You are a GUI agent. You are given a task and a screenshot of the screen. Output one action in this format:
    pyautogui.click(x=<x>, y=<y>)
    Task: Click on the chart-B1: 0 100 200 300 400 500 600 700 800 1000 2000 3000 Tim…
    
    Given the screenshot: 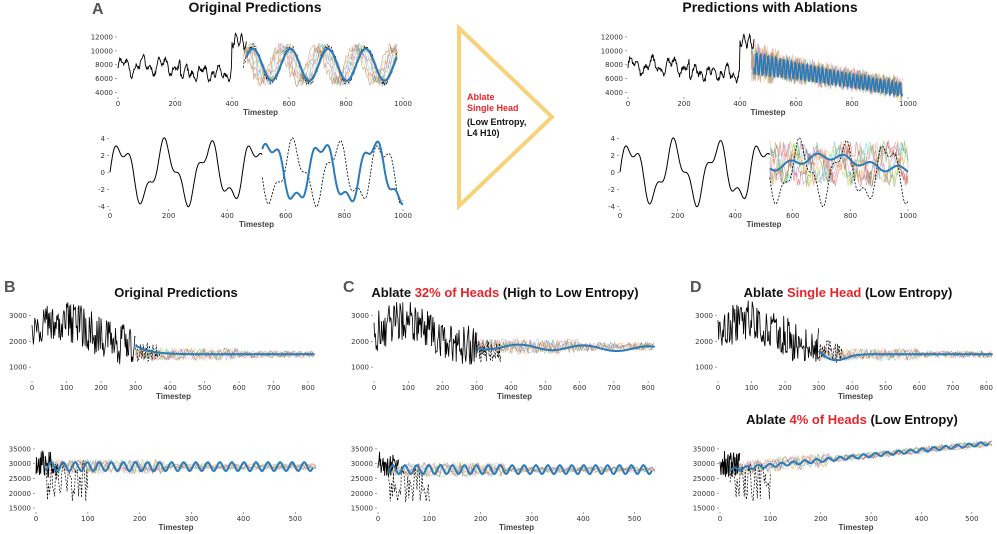 What is the action you would take?
    pyautogui.click(x=162, y=351)
    